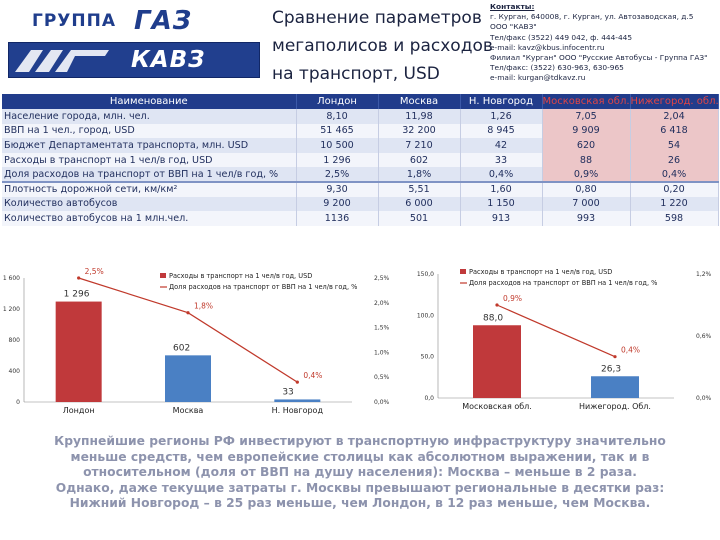 The width and height of the screenshot is (720, 540). Describe the element at coordinates (337, 218) in the screenshot. I see `table-cell: 1136` at that location.